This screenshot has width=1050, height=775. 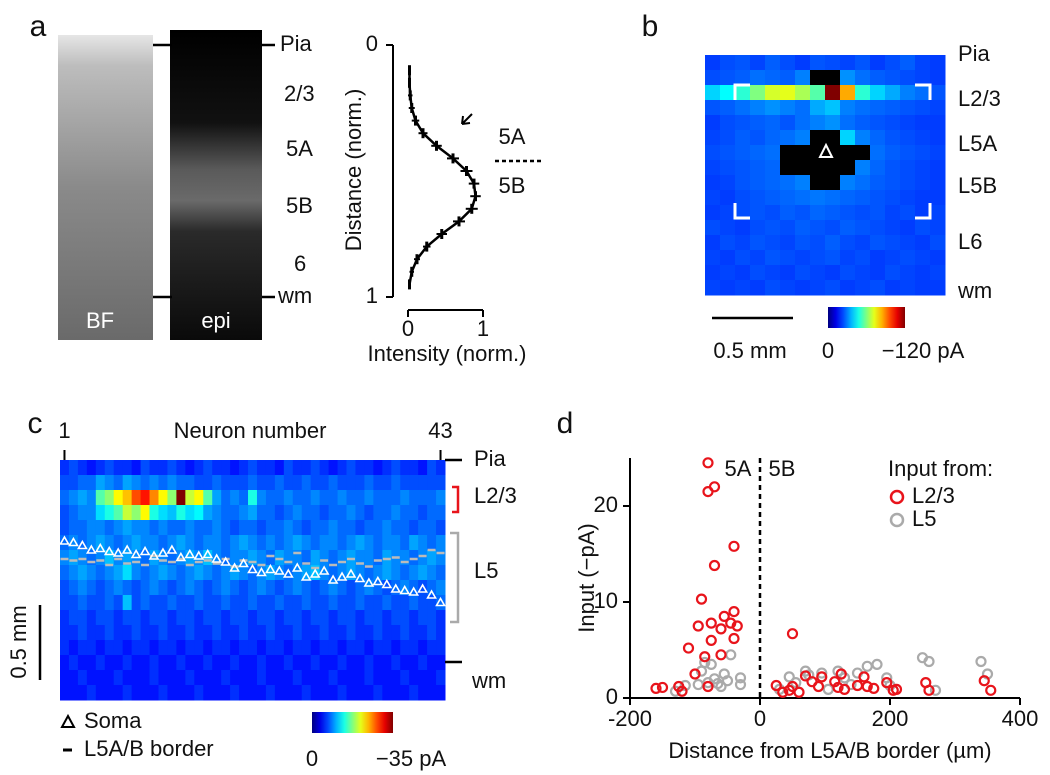 I want to click on y-tick-label: 0, so click(x=612, y=696).